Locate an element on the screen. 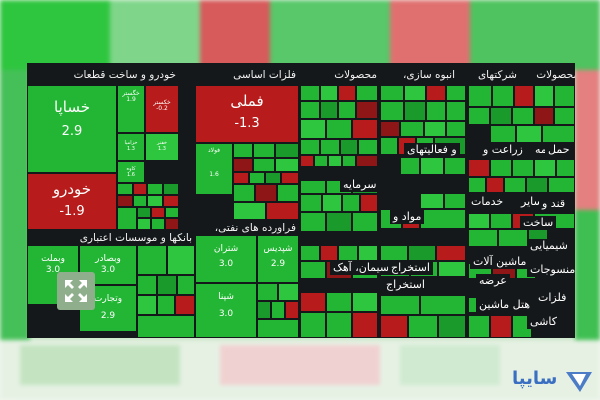 The image size is (600, 400). tile-khahro: خفنر 1.3 is located at coordinates (162, 147).